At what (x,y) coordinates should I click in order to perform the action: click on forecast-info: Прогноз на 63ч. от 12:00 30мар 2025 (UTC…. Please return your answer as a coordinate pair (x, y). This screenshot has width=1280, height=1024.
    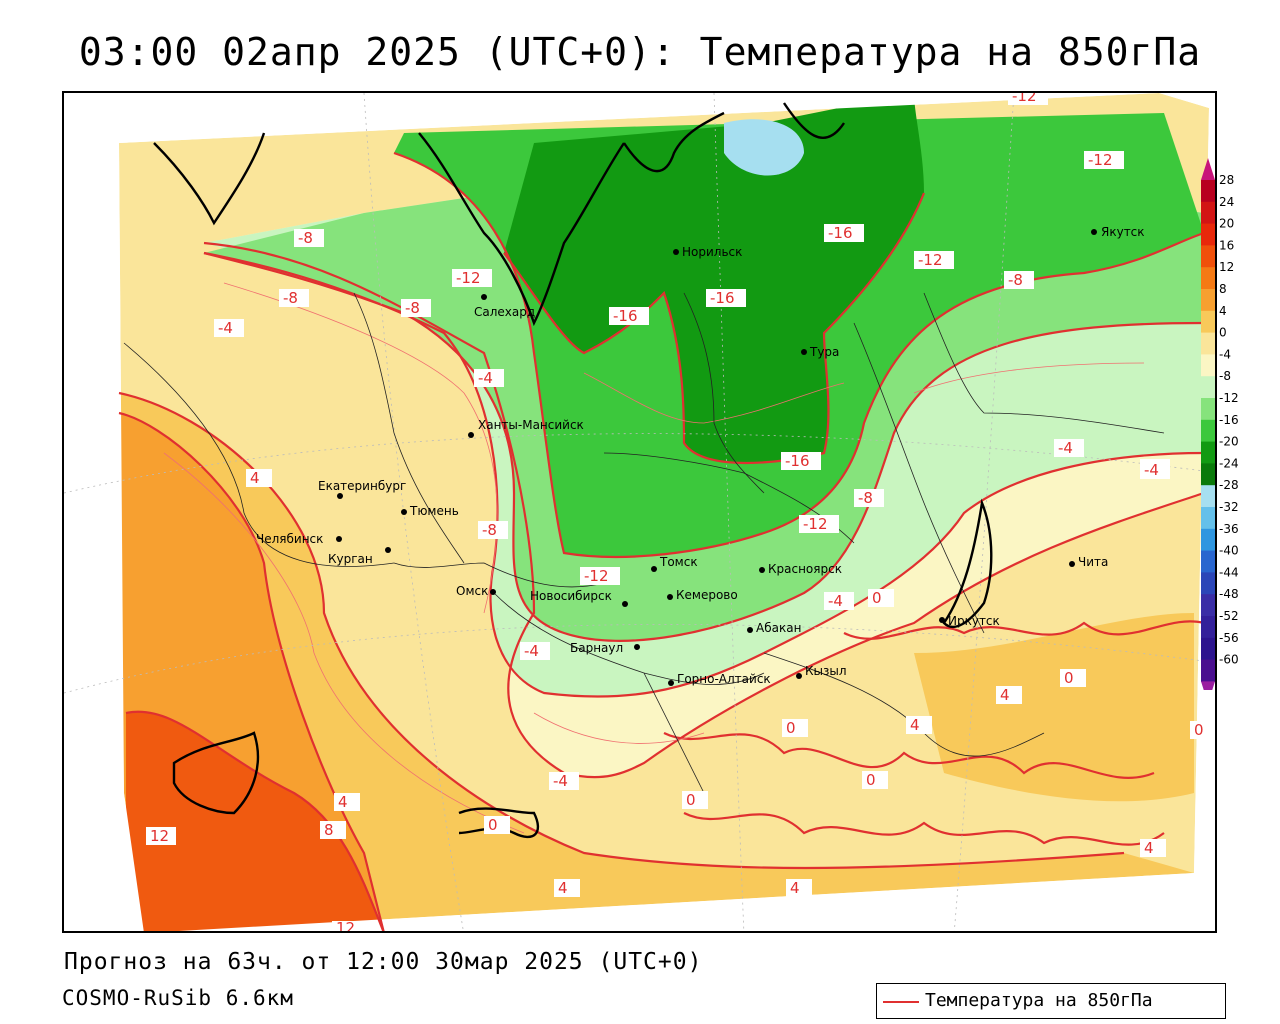
    Looking at the image, I should click on (383, 962).